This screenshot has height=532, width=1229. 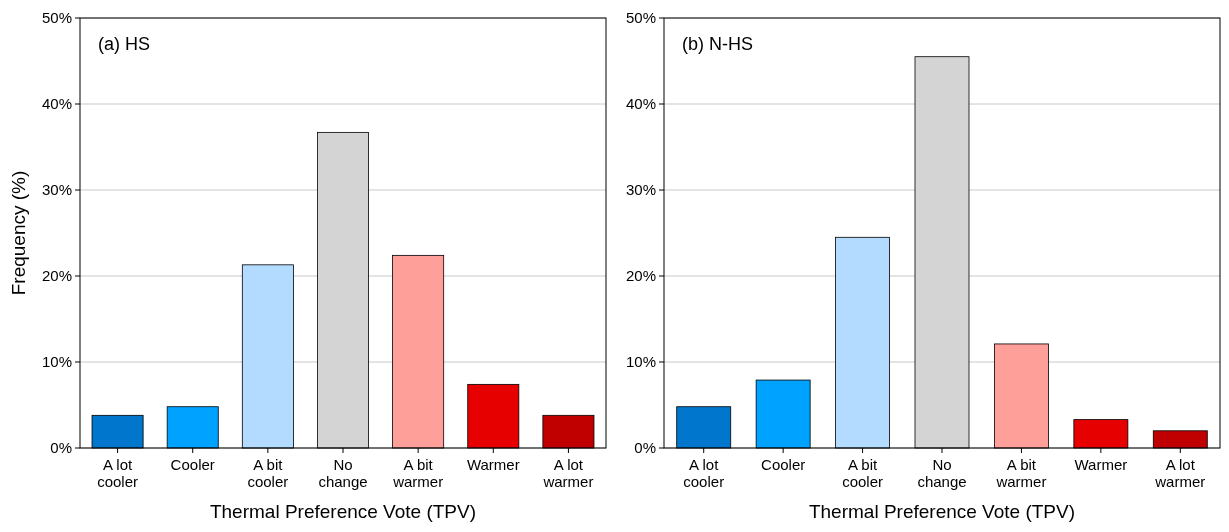 What do you see at coordinates (124, 44) in the screenshot?
I see `annotation: (a) HS` at bounding box center [124, 44].